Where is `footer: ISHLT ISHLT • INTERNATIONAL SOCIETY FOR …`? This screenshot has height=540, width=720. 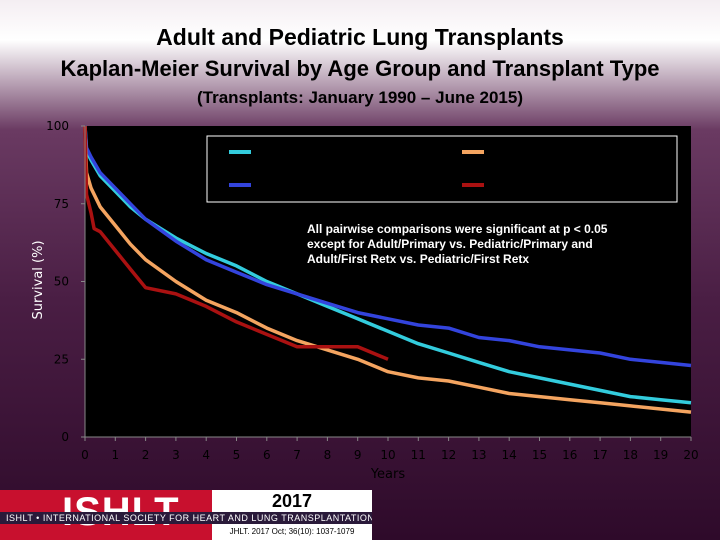
footer: ISHLT ISHLT • INTERNATIONAL SOCIETY FOR … is located at coordinates (360, 515).